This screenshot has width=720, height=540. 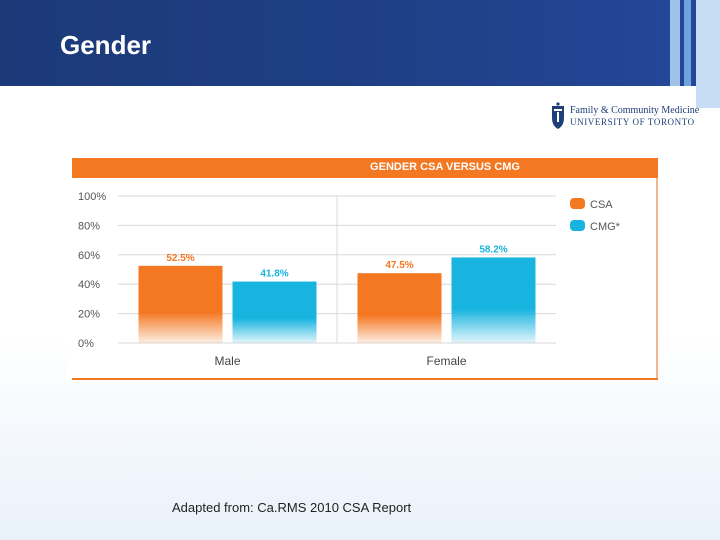 What do you see at coordinates (89, 256) in the screenshot?
I see `y-tick-label: 60%` at bounding box center [89, 256].